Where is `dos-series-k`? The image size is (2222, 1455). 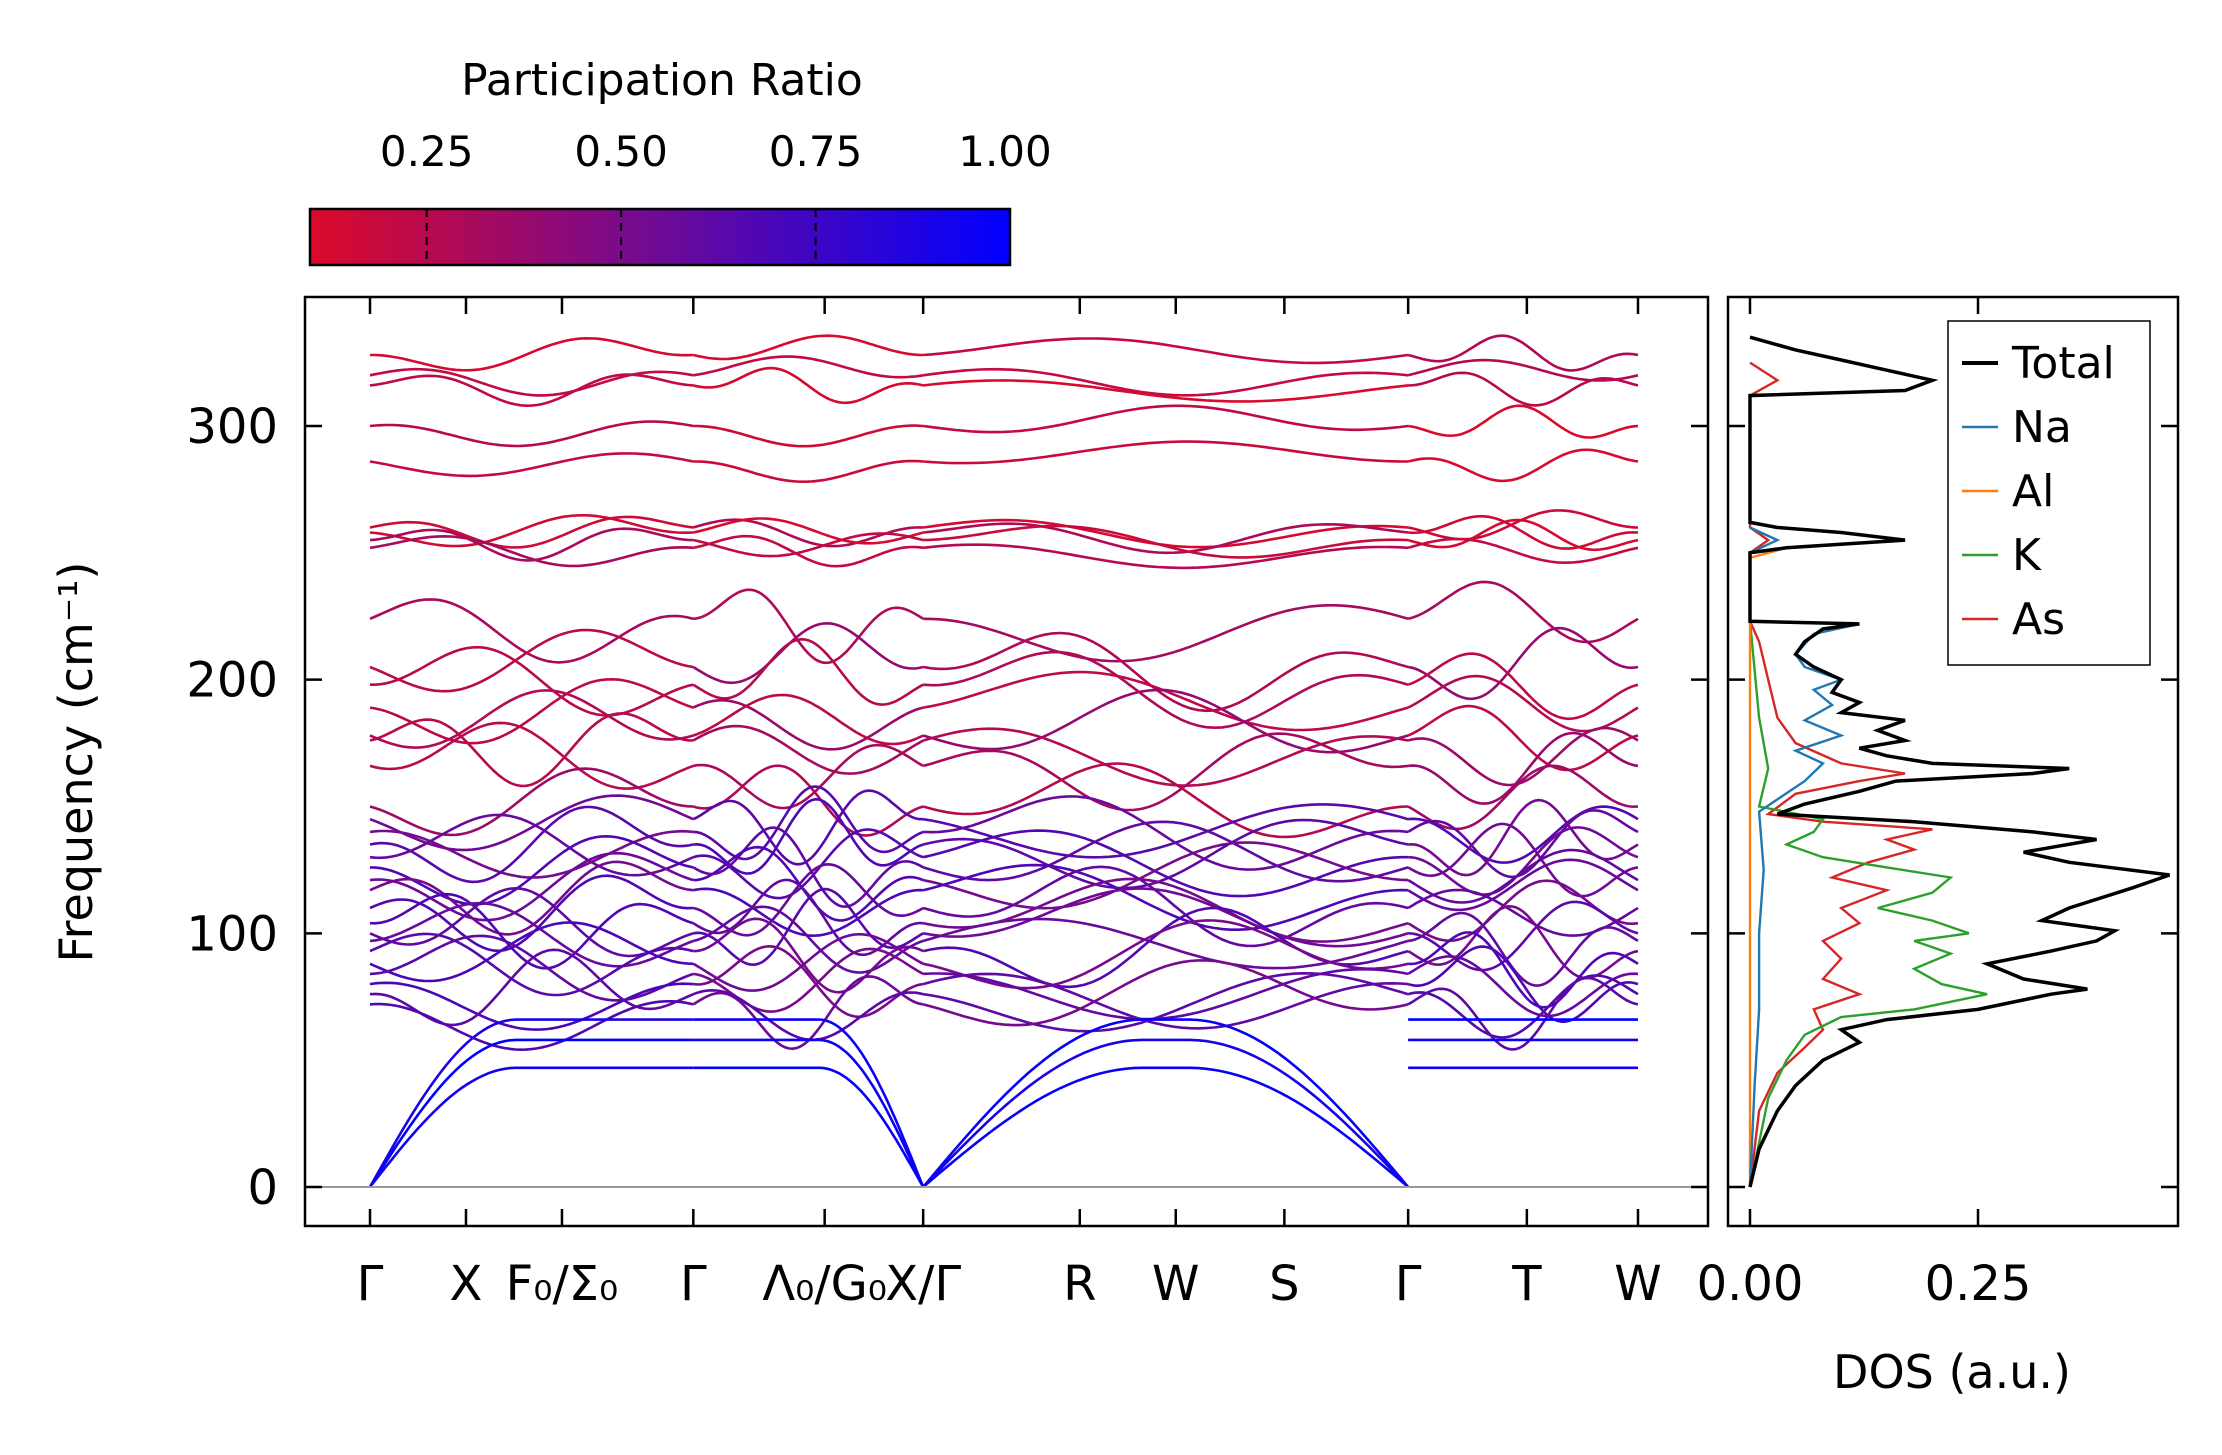 dos-series-k is located at coordinates (1868, 904).